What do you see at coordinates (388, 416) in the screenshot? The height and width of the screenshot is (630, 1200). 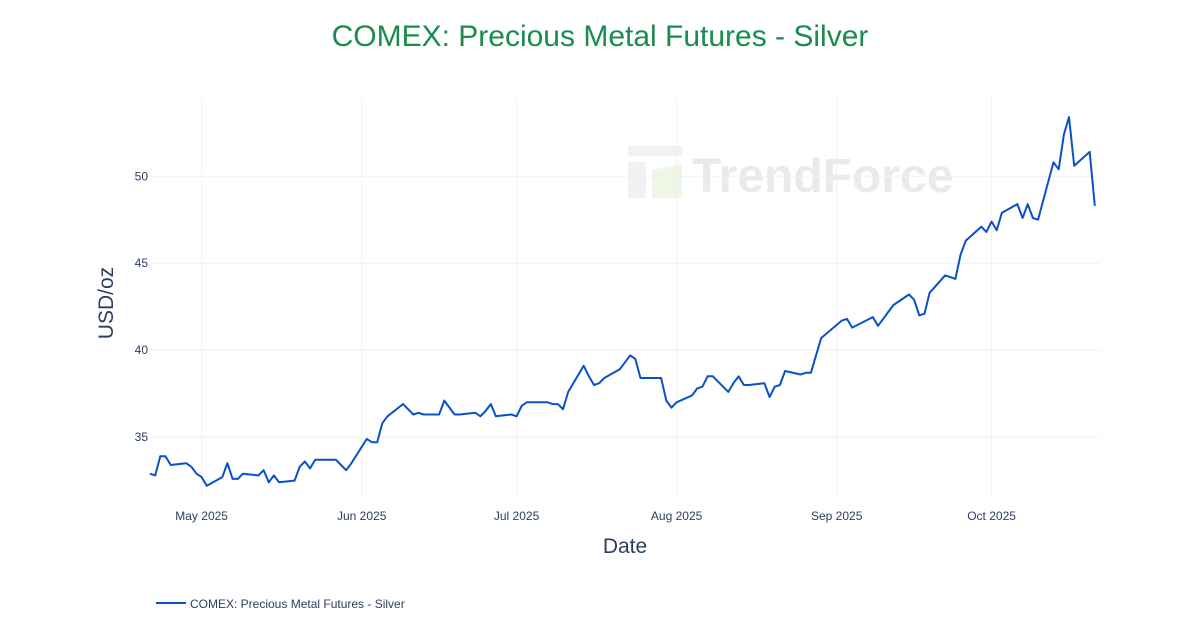 I see `data-point: 2025-06-06: 36.2` at bounding box center [388, 416].